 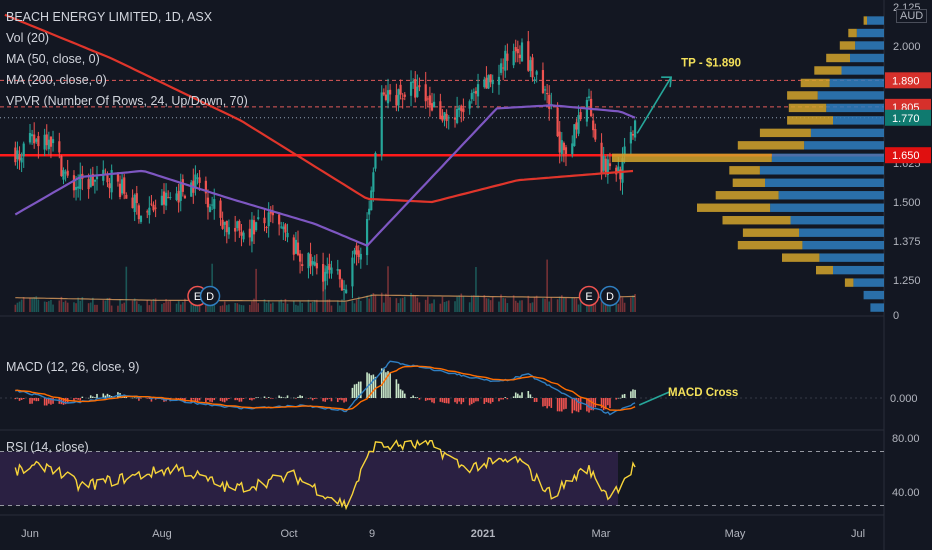 I want to click on vpvr-down-bar, so click(x=802, y=95).